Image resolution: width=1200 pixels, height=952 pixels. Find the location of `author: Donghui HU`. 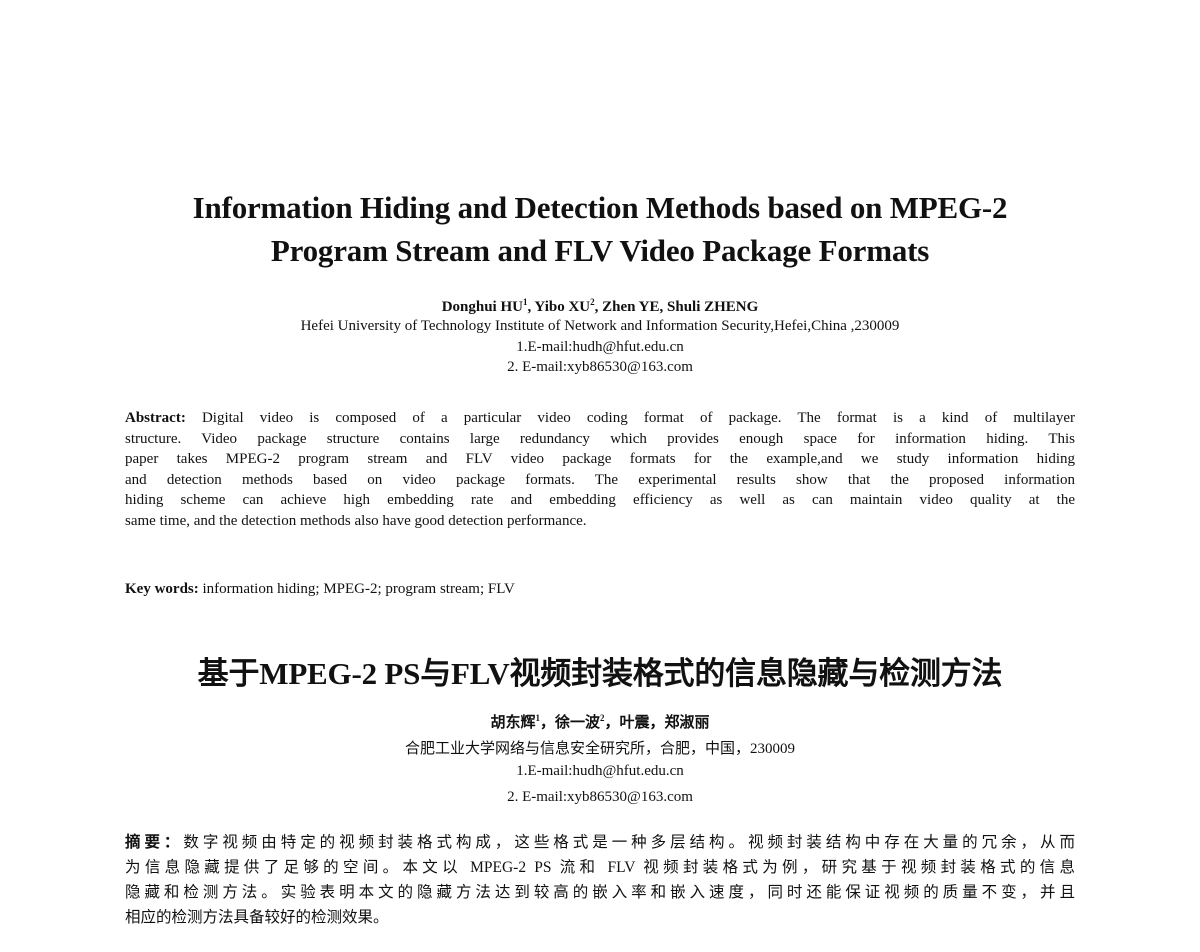

author: Donghui HU is located at coordinates (482, 307).